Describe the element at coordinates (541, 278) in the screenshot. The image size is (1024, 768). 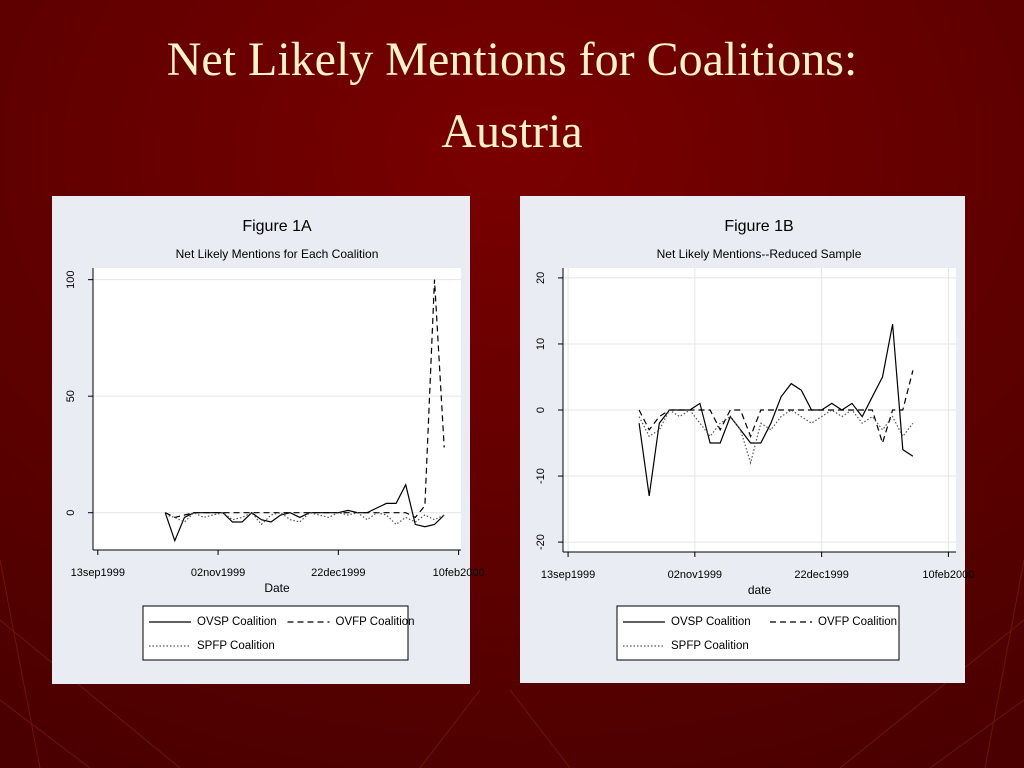
I see `y-tick-label: 20` at that location.